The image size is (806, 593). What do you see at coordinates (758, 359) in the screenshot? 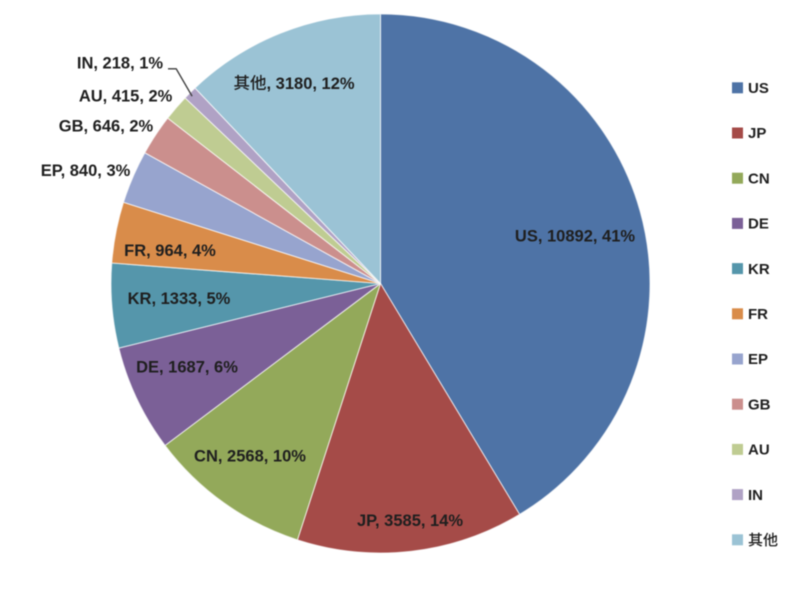
I see `svg-text: EP` at bounding box center [758, 359].